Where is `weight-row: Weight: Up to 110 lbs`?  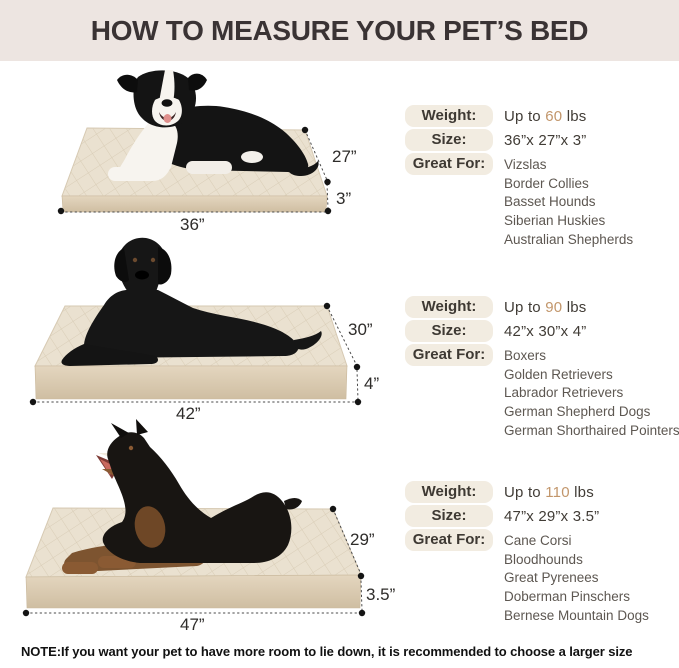 weight-row: Weight: Up to 110 lbs is located at coordinates (539, 492).